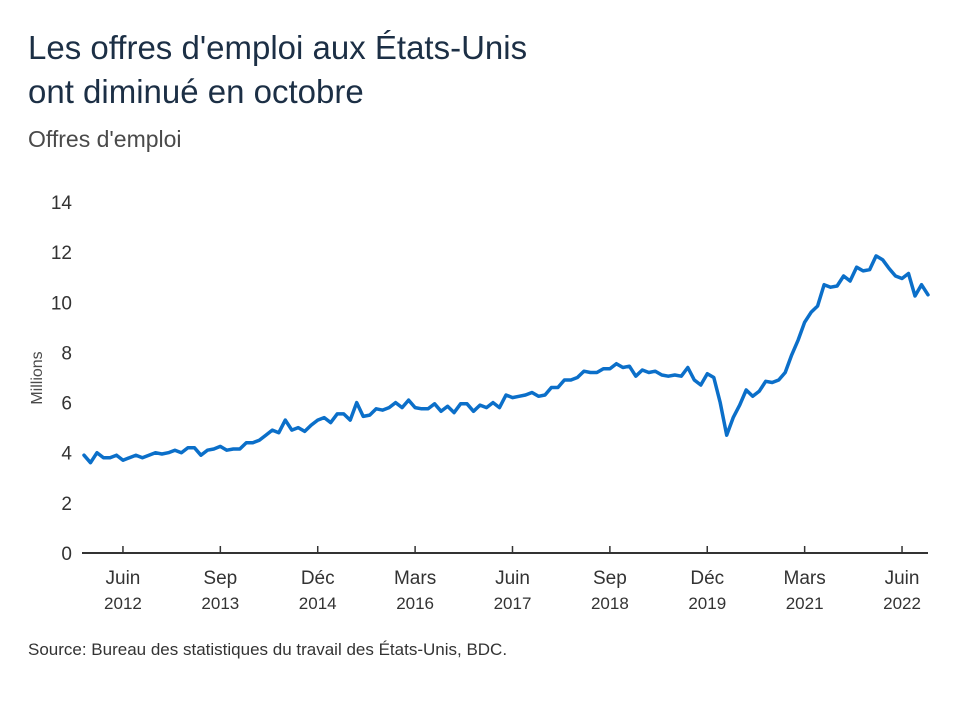  Describe the element at coordinates (66, 404) in the screenshot. I see `y-tick-label: 6` at that location.